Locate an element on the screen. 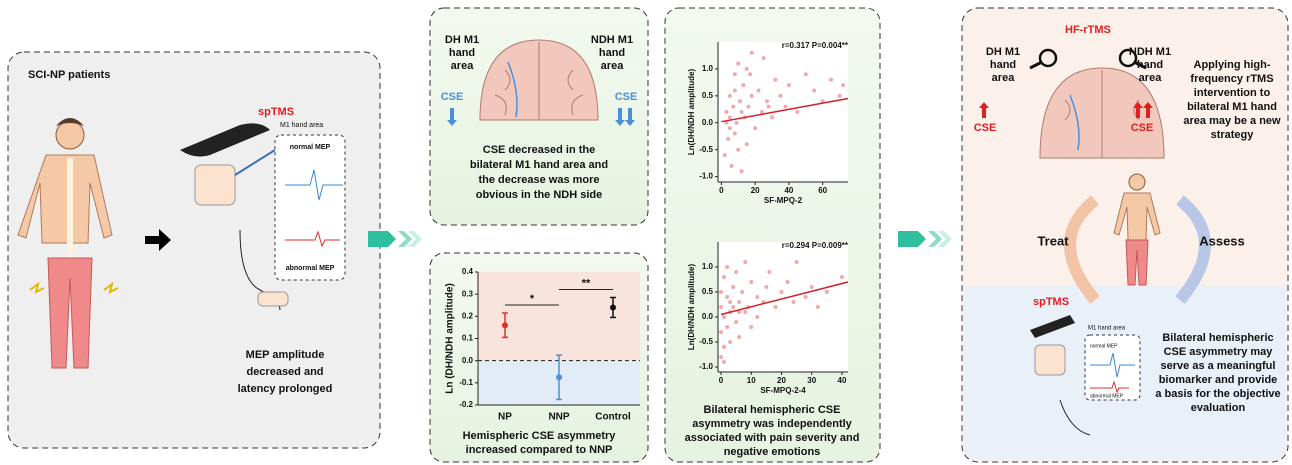  text-line: biomarker and provide is located at coordinates (1218, 380).